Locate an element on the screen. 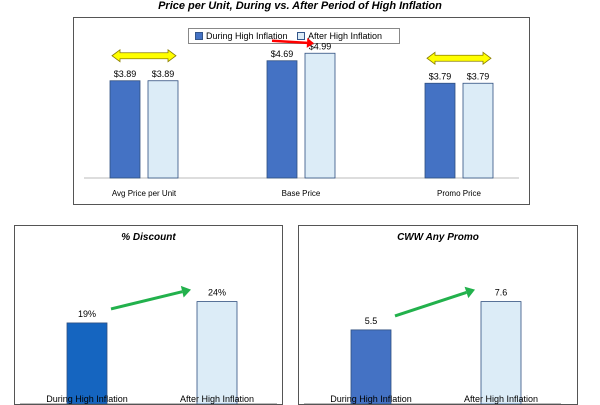 The image size is (600, 405). bar-after-high-inflation-avg-price-per-unit is located at coordinates (163, 129).